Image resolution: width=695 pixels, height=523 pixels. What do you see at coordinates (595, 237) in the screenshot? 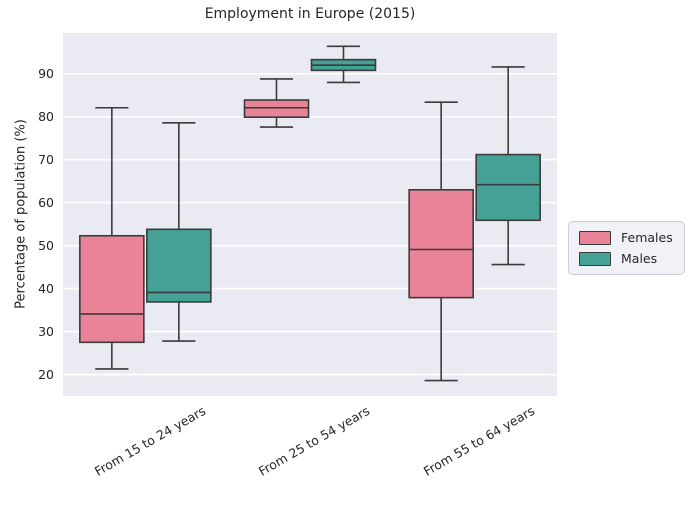
I see `legend-swatch-females` at bounding box center [595, 237].